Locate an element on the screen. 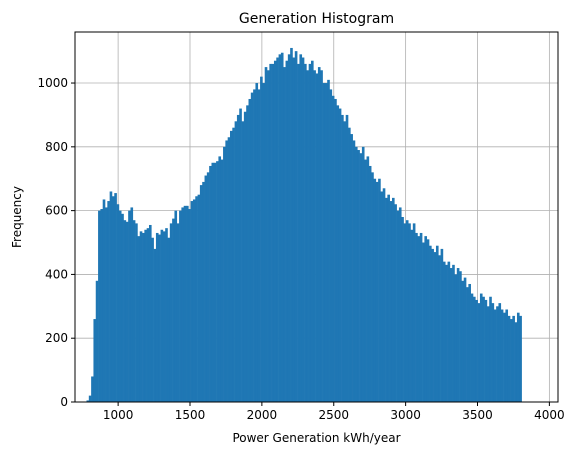 Image resolution: width=580 pixels, height=455 pixels. x-tick-label: 1500 is located at coordinates (190, 415).